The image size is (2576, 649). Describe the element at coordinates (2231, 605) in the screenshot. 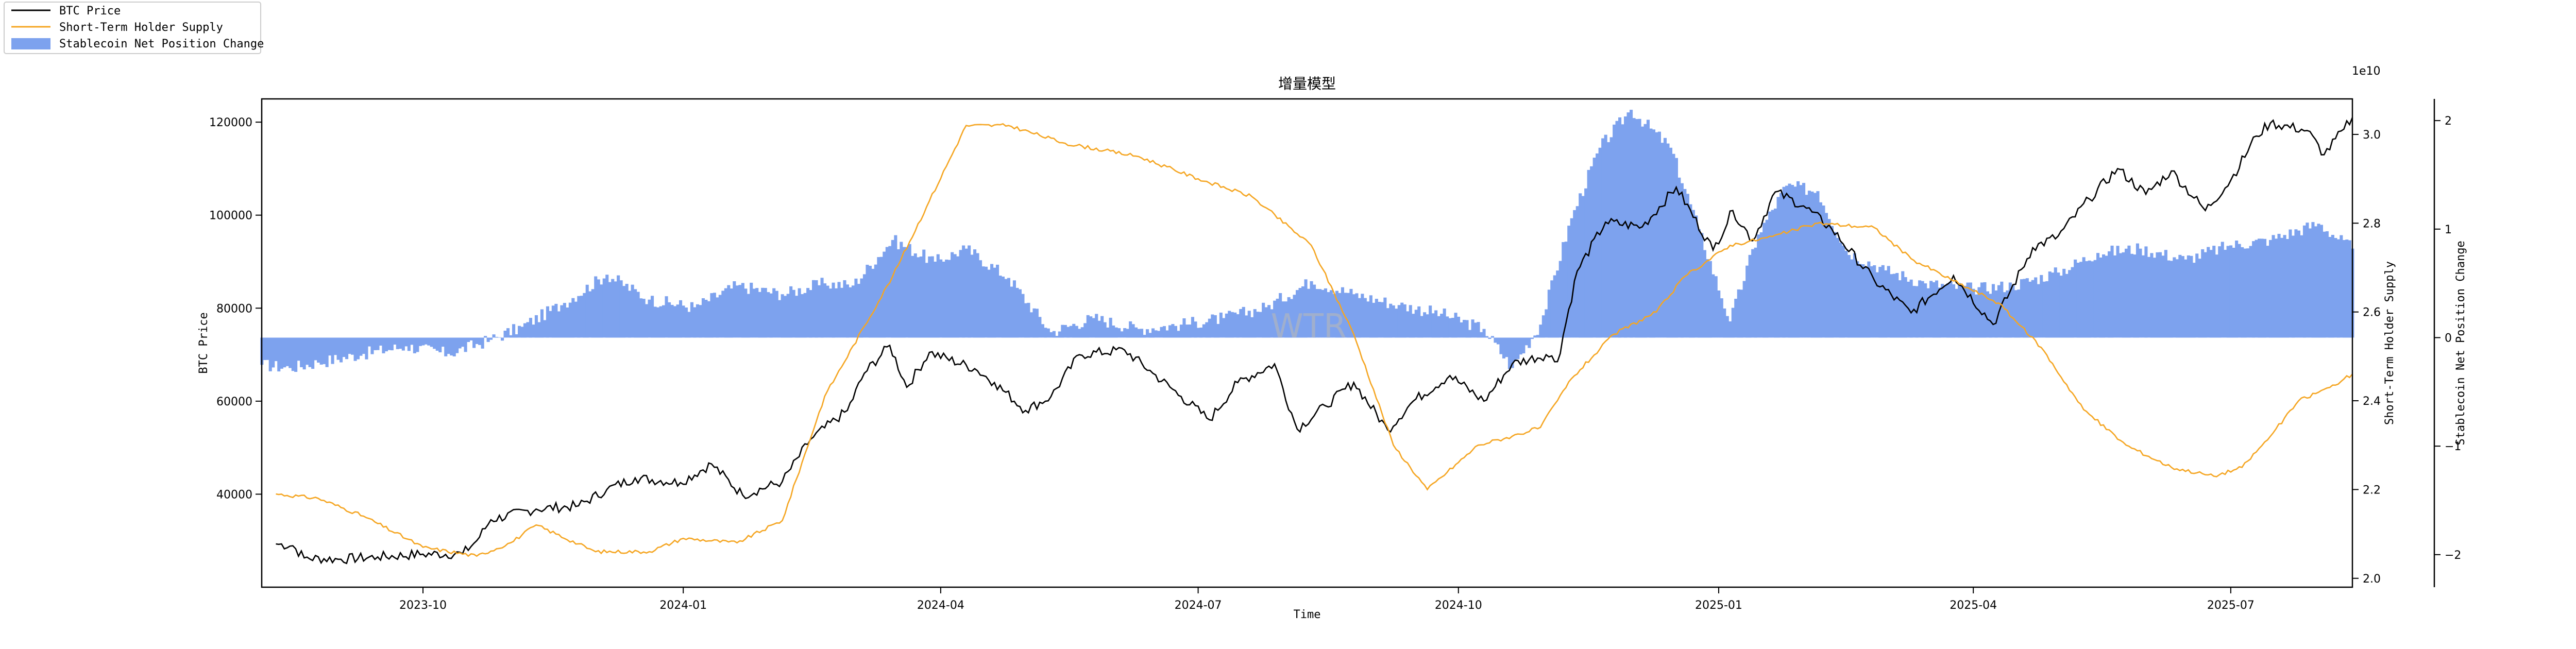

I see `x-tick-label: 2025-07` at that location.